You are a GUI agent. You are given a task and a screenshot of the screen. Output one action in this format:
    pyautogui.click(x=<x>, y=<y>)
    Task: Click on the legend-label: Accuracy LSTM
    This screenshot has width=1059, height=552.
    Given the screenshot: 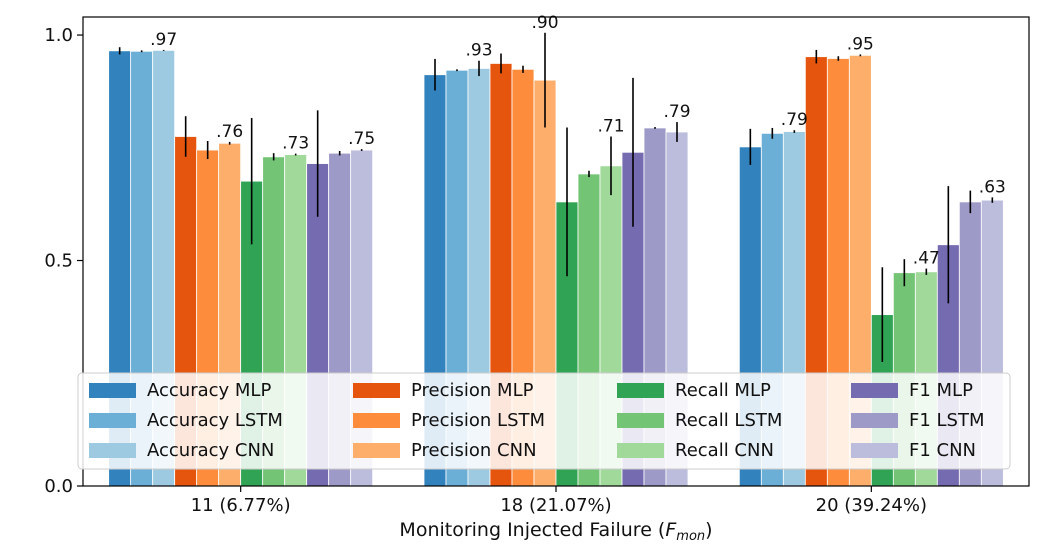 What is the action you would take?
    pyautogui.click(x=215, y=420)
    